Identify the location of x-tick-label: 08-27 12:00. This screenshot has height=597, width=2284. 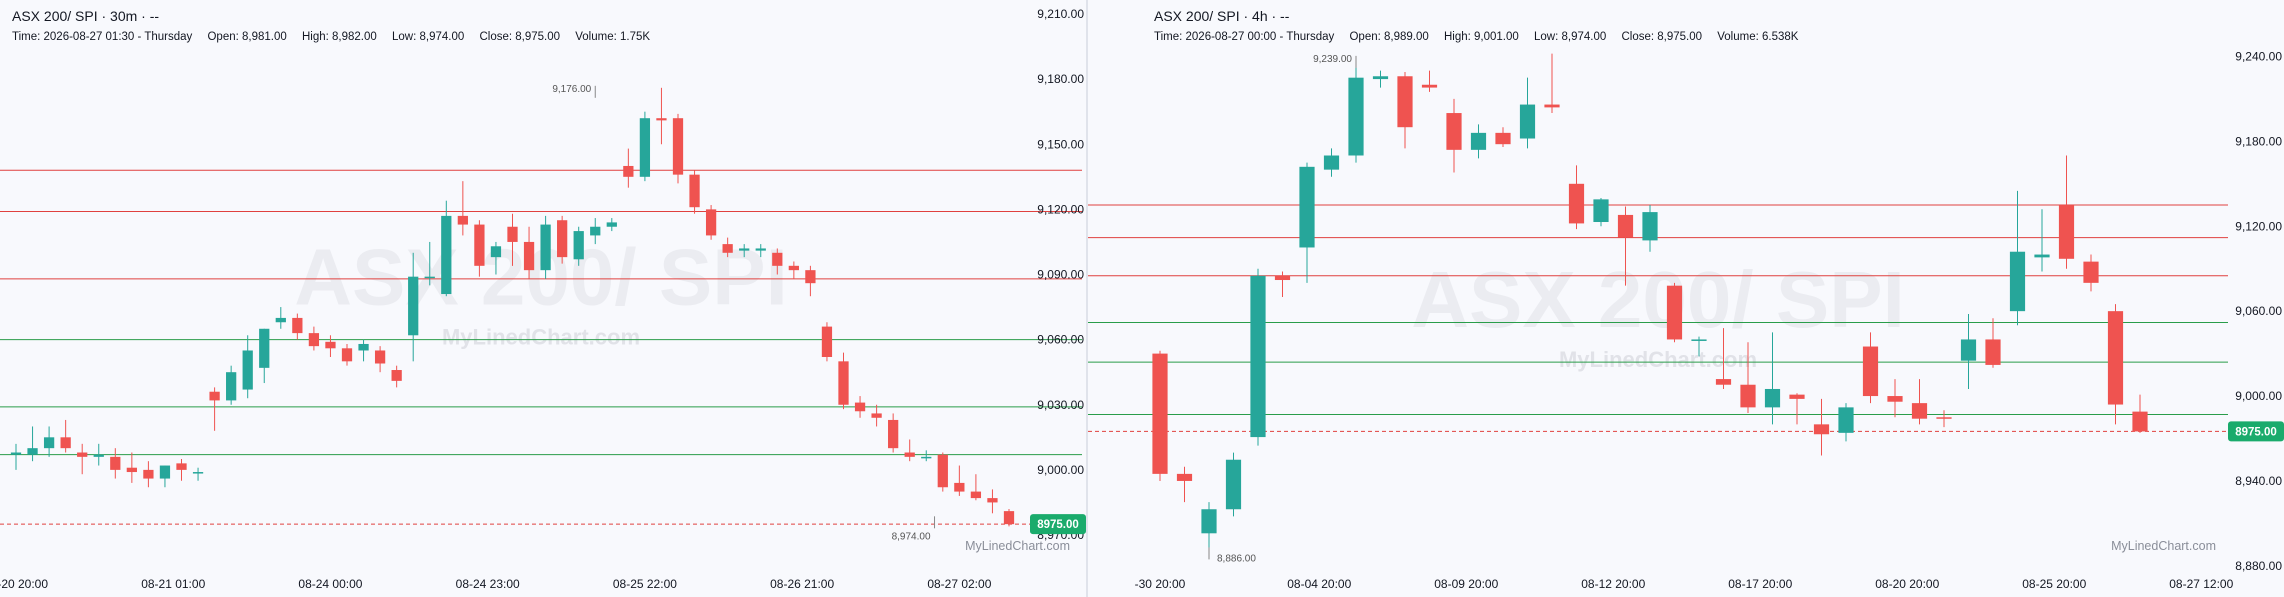
(2201, 584).